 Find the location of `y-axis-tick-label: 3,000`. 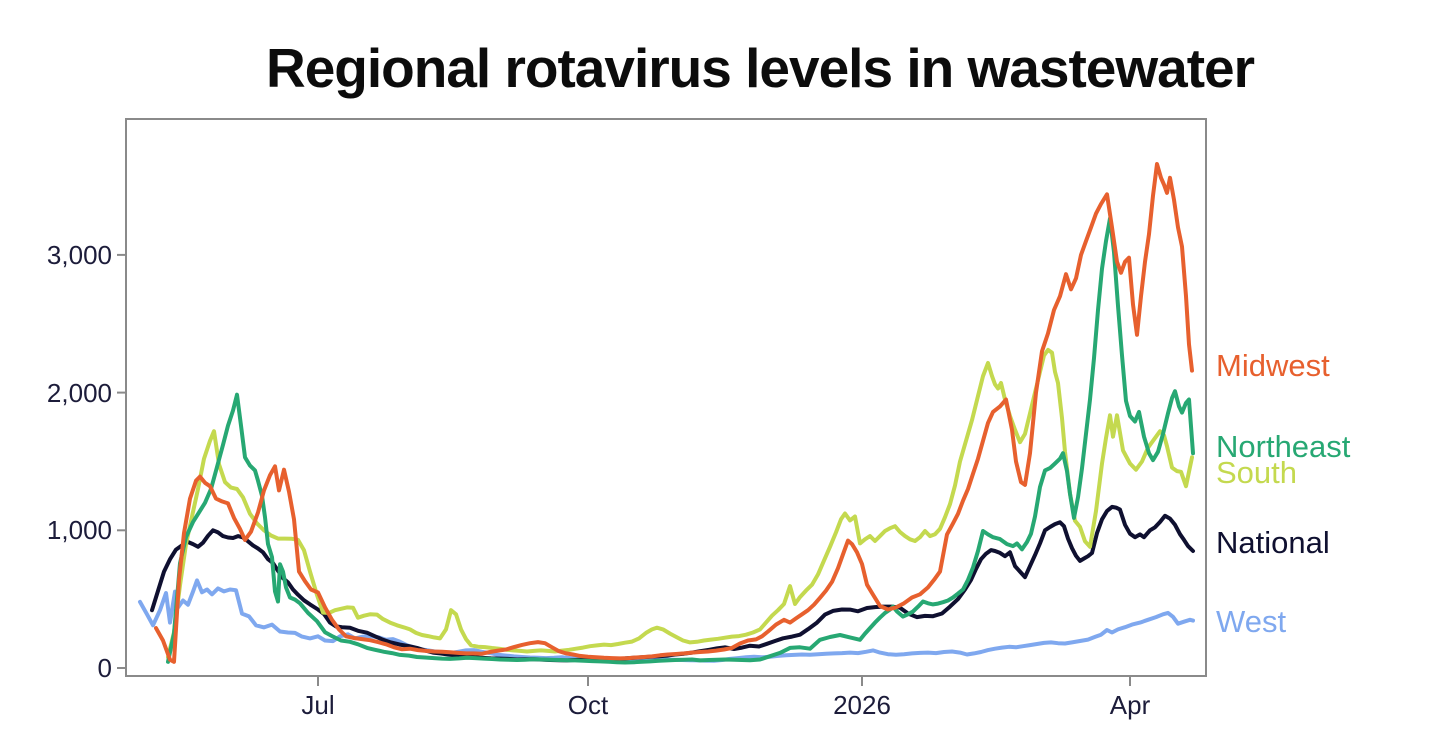

y-axis-tick-label: 3,000 is located at coordinates (79, 254).